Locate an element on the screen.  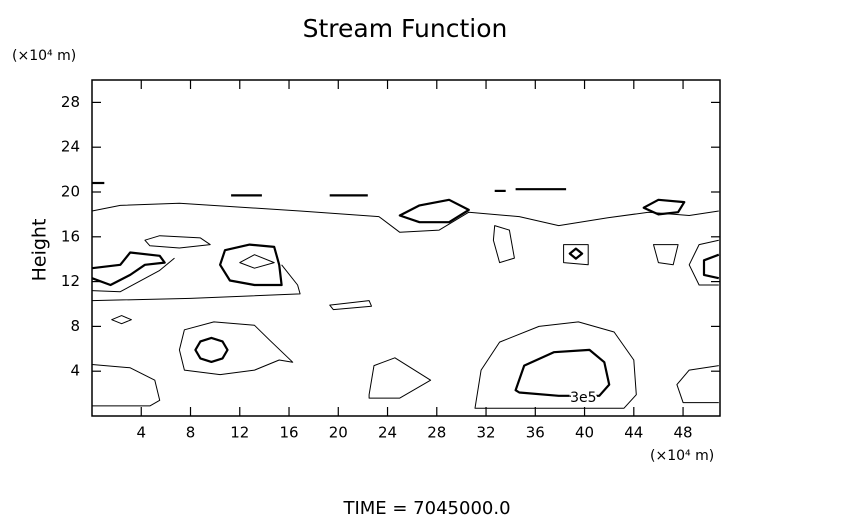
chart-title: Stream Function is located at coordinates (405, 28).